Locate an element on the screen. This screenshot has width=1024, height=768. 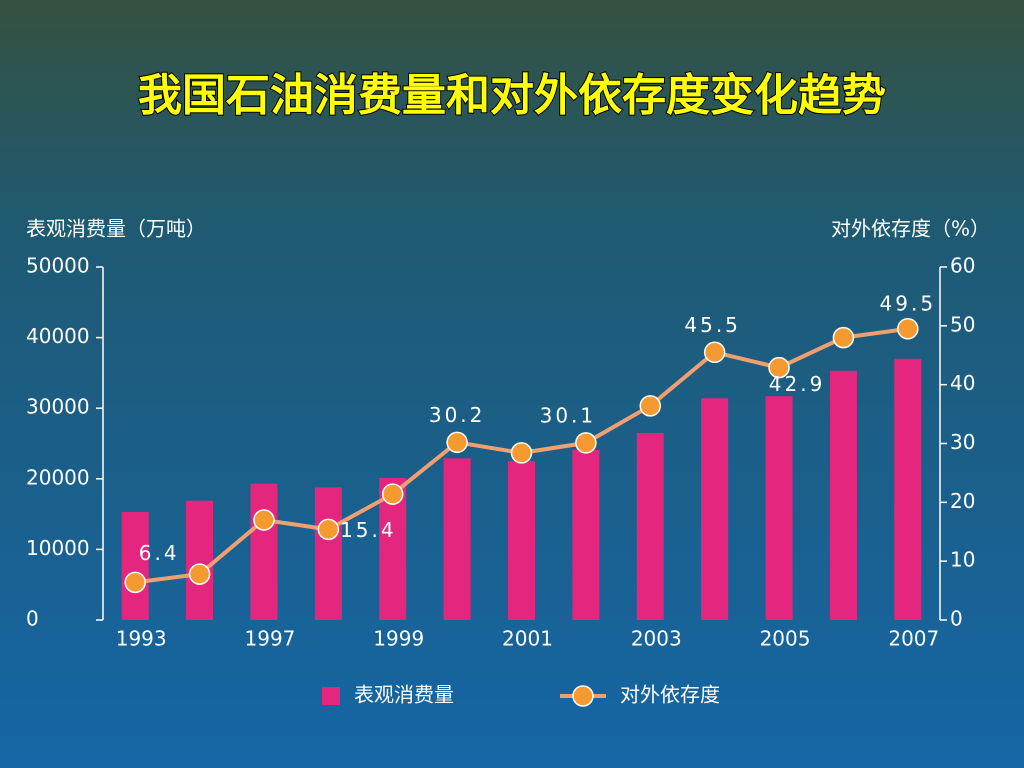
y-axis-title: 表观消费量（万吨） is located at coordinates (116, 229).